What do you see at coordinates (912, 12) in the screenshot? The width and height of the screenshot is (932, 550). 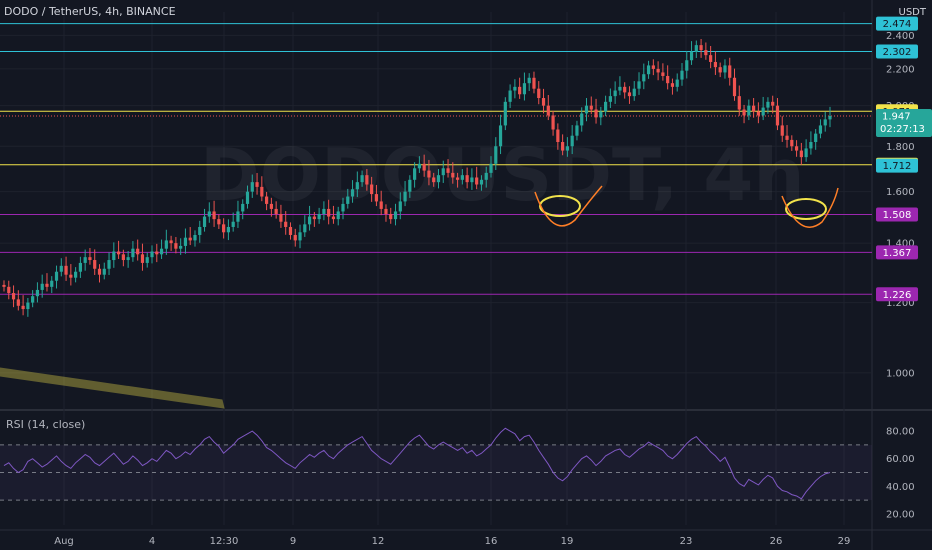 I see `unit-label: USDT` at bounding box center [912, 12].